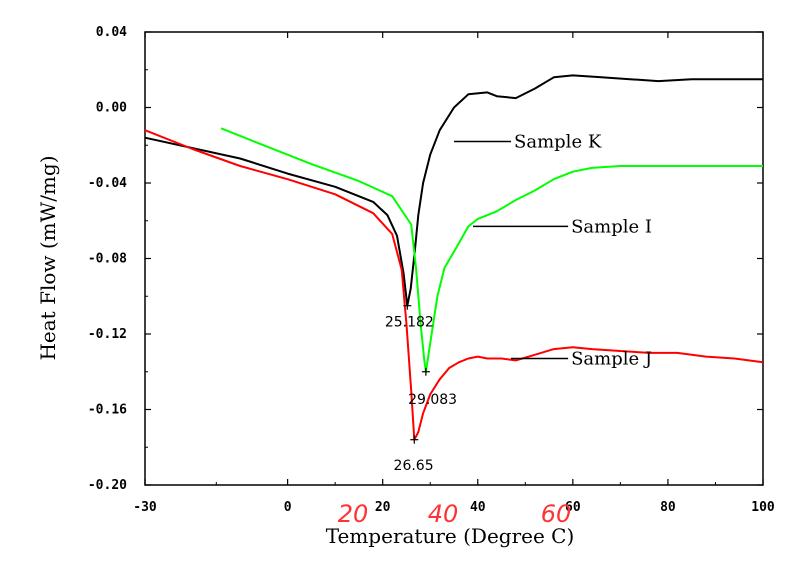  I want to click on y-tick-label: -0.04, so click(107, 183).